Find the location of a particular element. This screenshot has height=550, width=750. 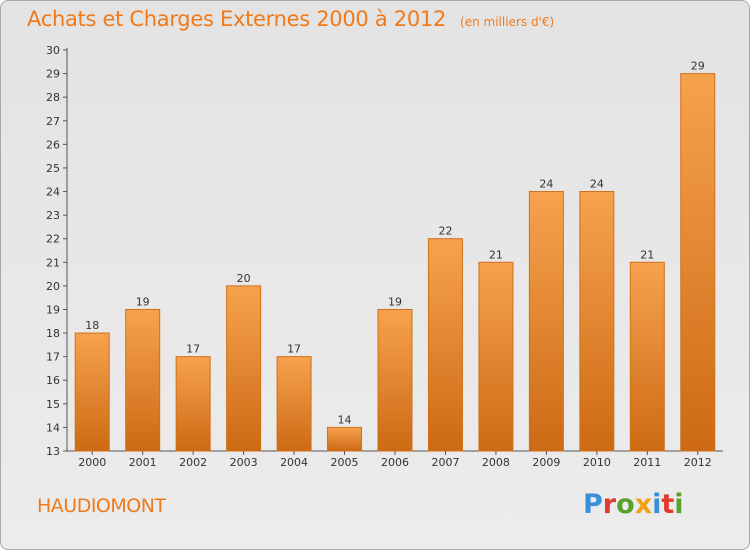

y-tick-label: 26 is located at coordinates (53, 144).